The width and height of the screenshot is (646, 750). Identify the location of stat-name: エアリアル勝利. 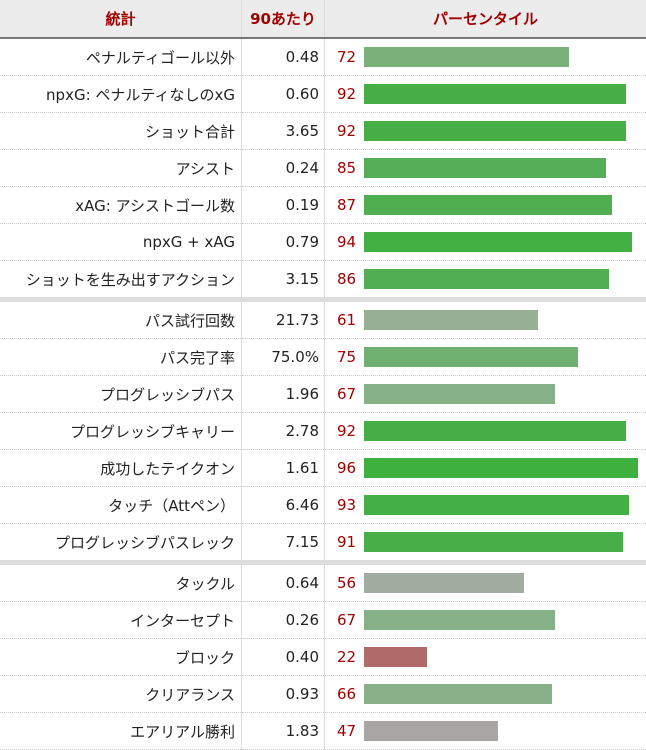
(121, 731).